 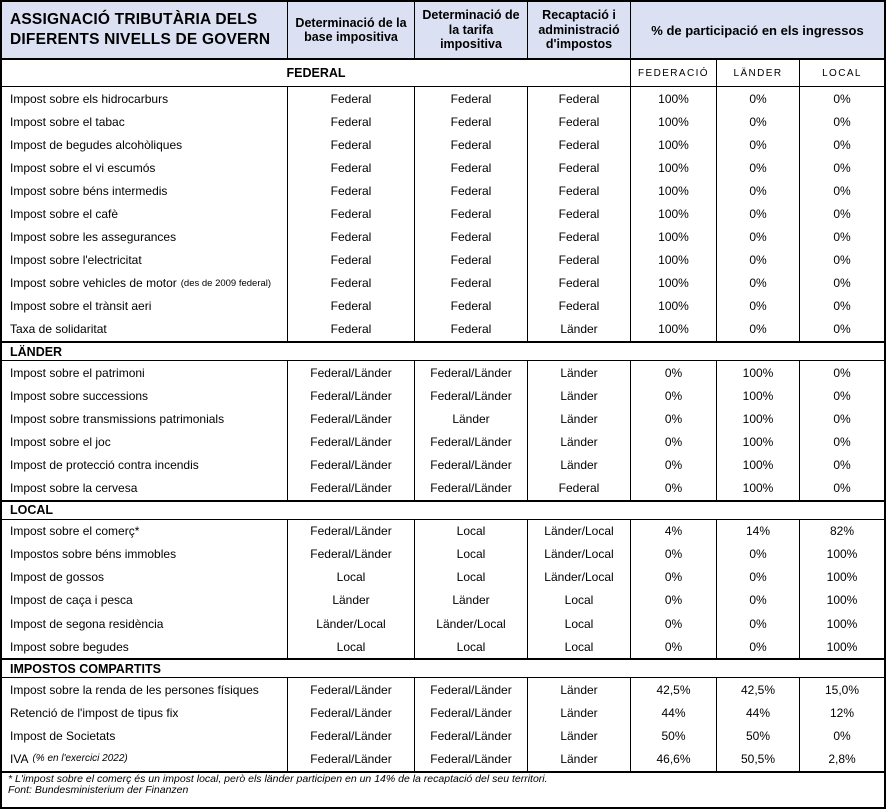 I want to click on tax-name-note: (% en l'exercici 2022), so click(x=80, y=759).